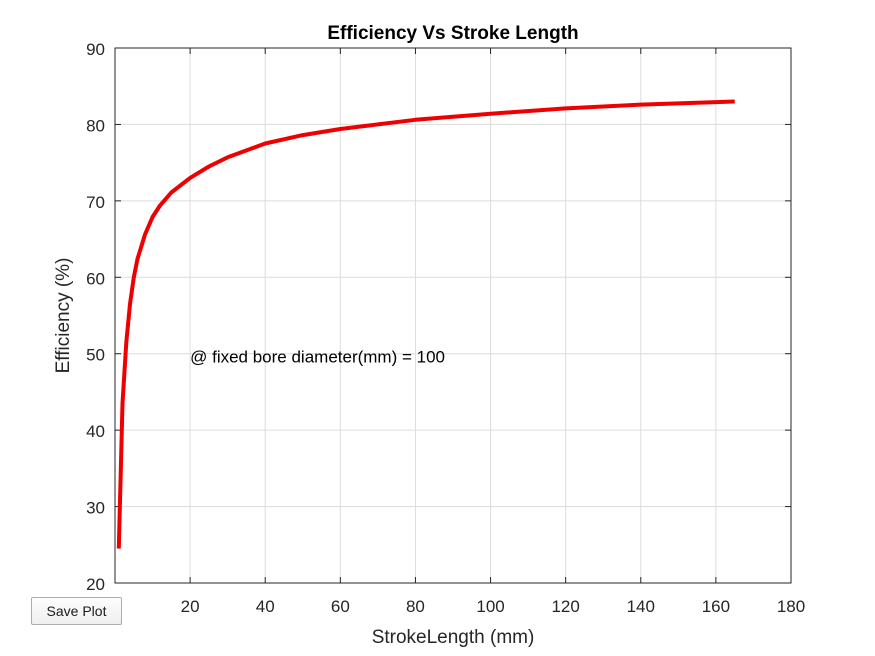 The width and height of the screenshot is (875, 656). I want to click on y-tick-label: 50, so click(95, 355).